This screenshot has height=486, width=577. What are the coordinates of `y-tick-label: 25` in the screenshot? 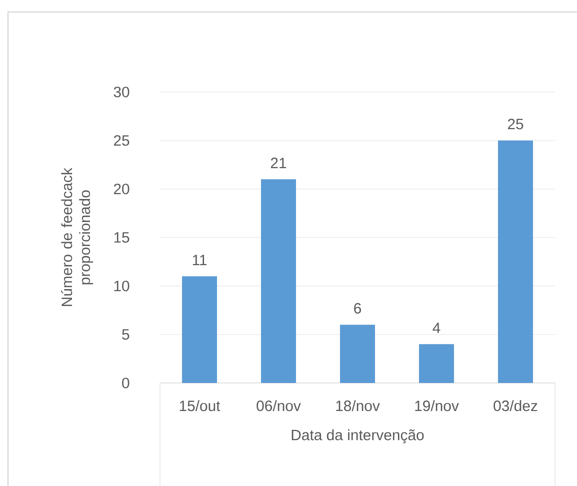 It's located at (122, 140).